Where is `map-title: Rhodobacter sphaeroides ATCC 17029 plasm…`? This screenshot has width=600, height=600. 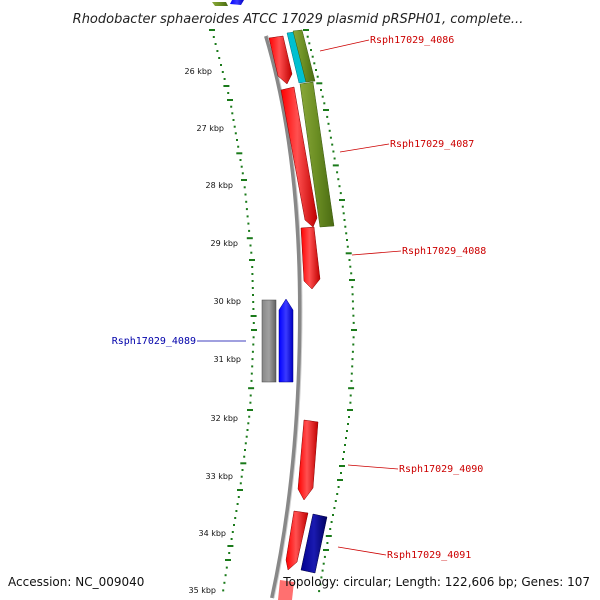
map-title: Rhodobacter sphaeroides ATCC 17029 plasm… is located at coordinates (298, 19).